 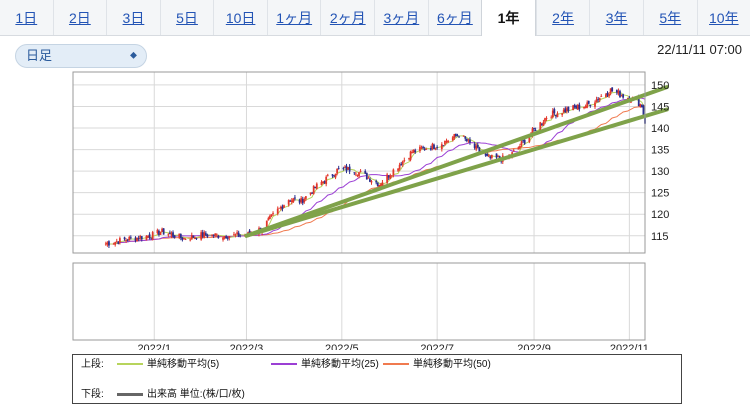 I want to click on ma50-swatch, so click(x=396, y=364).